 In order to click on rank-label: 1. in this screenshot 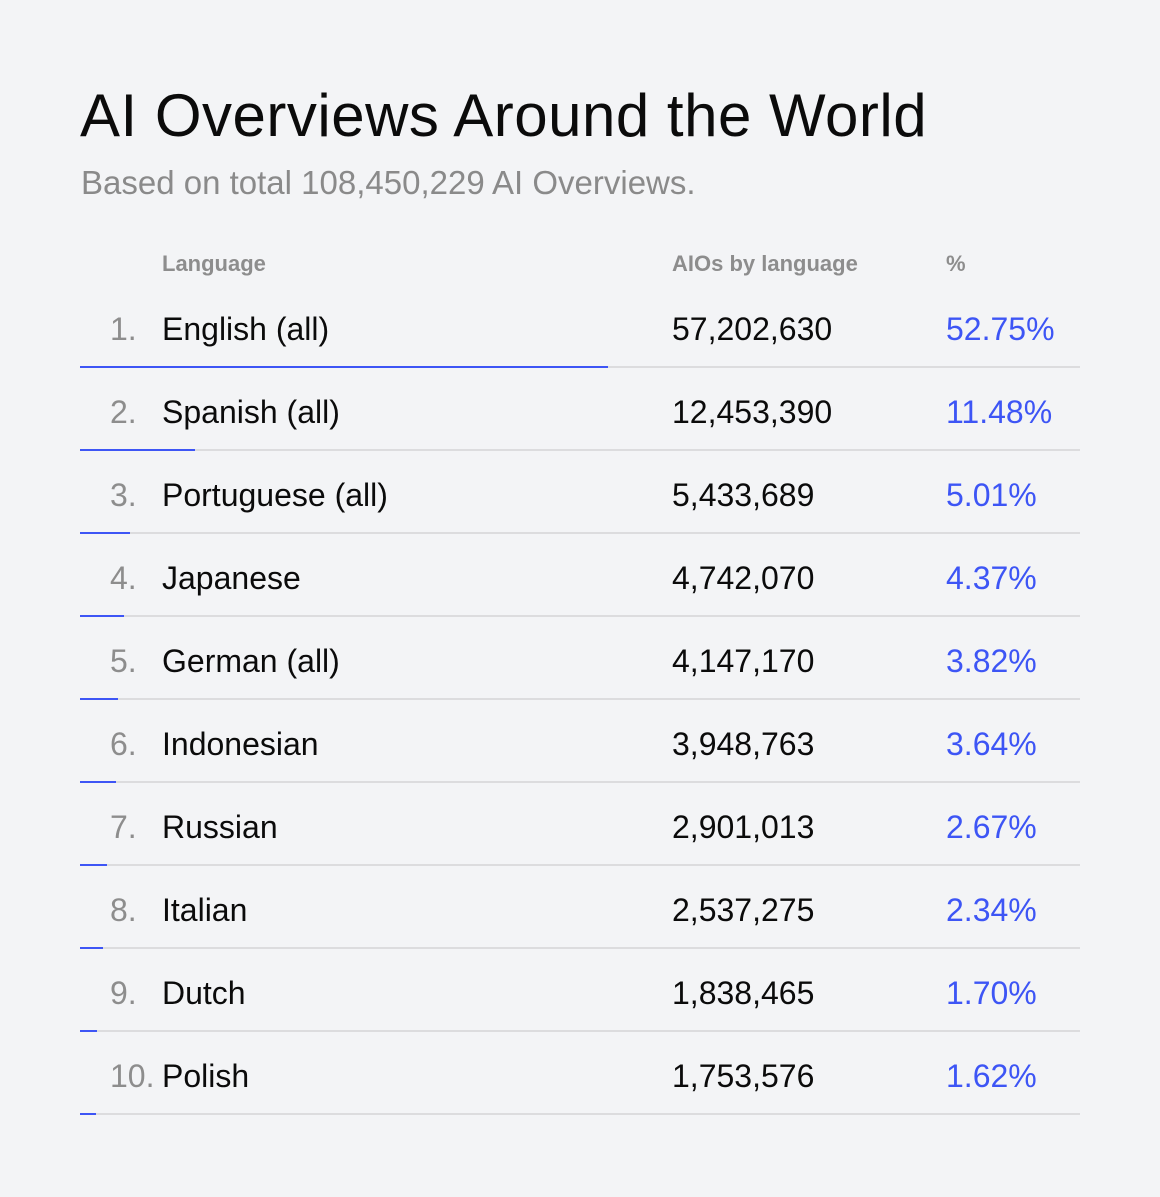, I will do `click(123, 329)`.